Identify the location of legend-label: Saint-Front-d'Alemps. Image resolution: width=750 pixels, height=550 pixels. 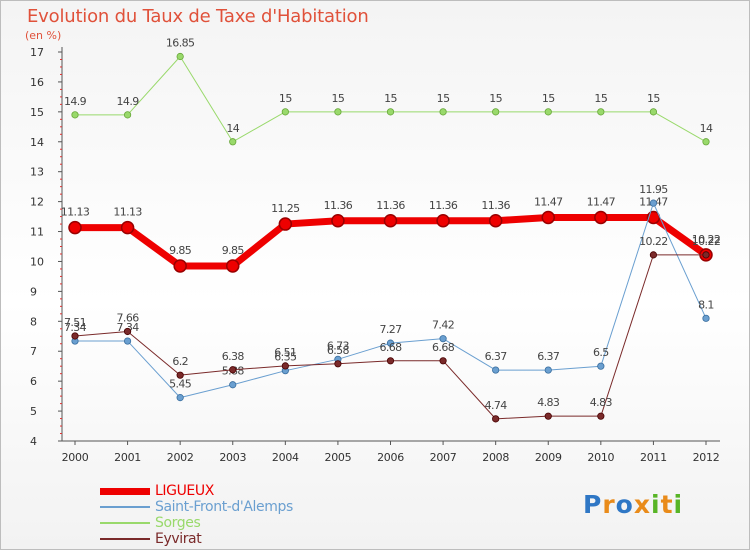
(224, 507).